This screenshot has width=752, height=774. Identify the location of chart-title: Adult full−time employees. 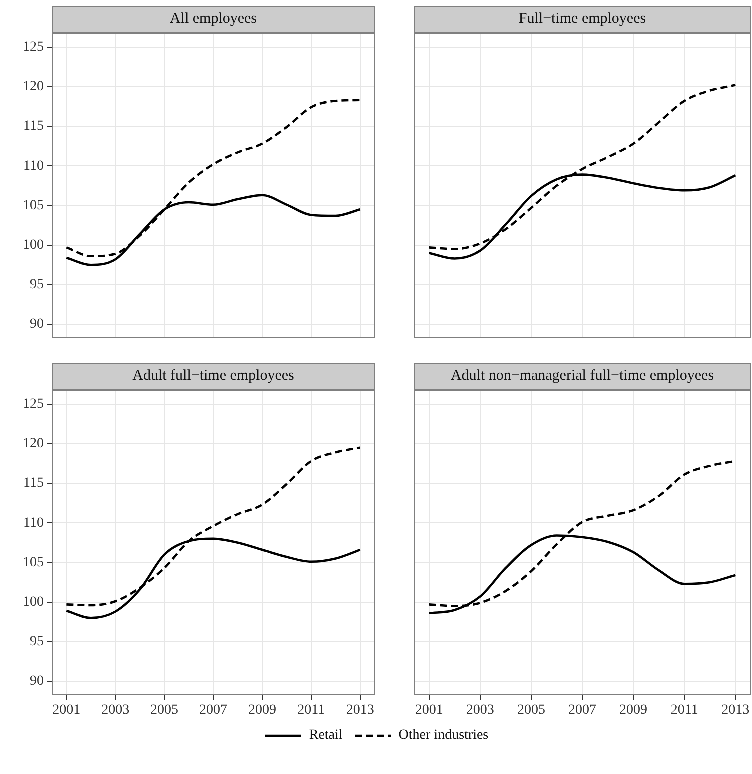
(213, 376).